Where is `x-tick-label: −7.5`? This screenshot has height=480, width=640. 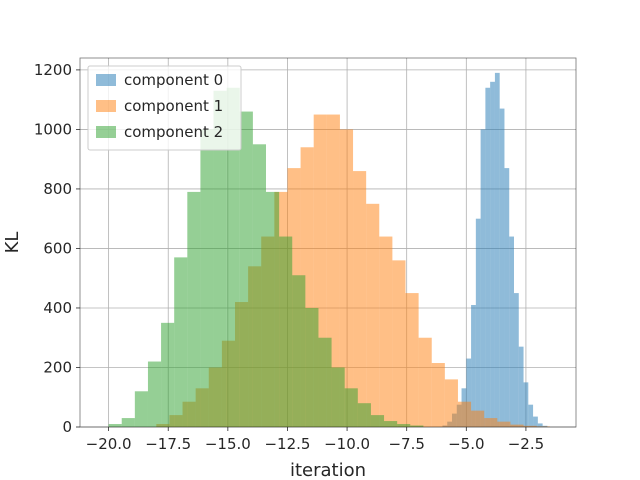 x-tick-label: −7.5 is located at coordinates (406, 444).